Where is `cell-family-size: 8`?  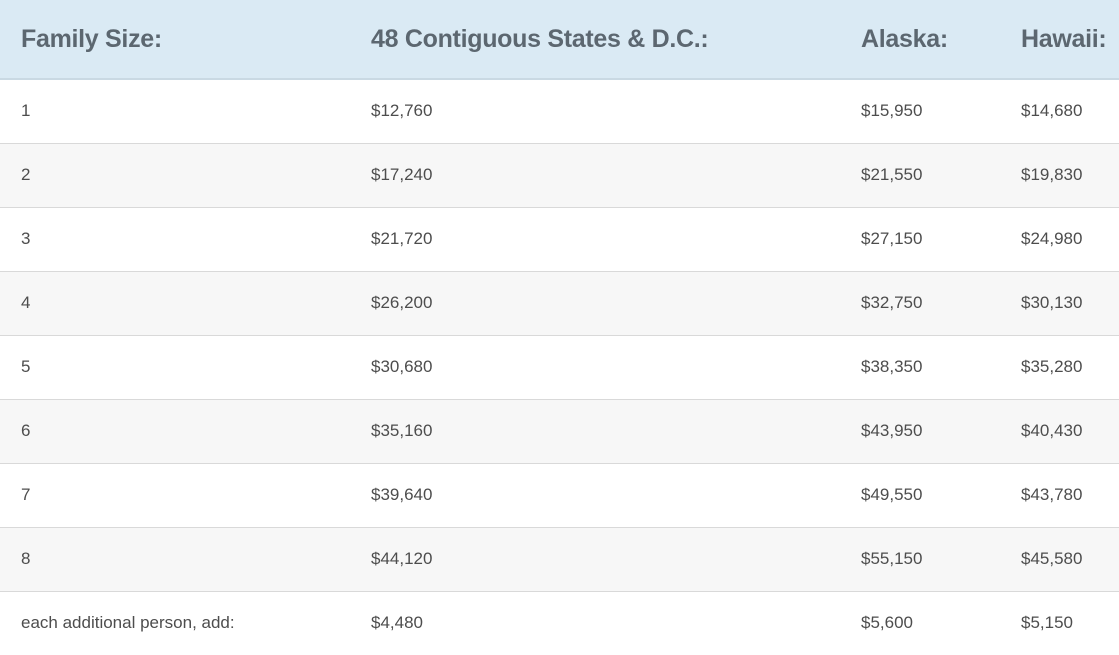
cell-family-size: 8 is located at coordinates (26, 558).